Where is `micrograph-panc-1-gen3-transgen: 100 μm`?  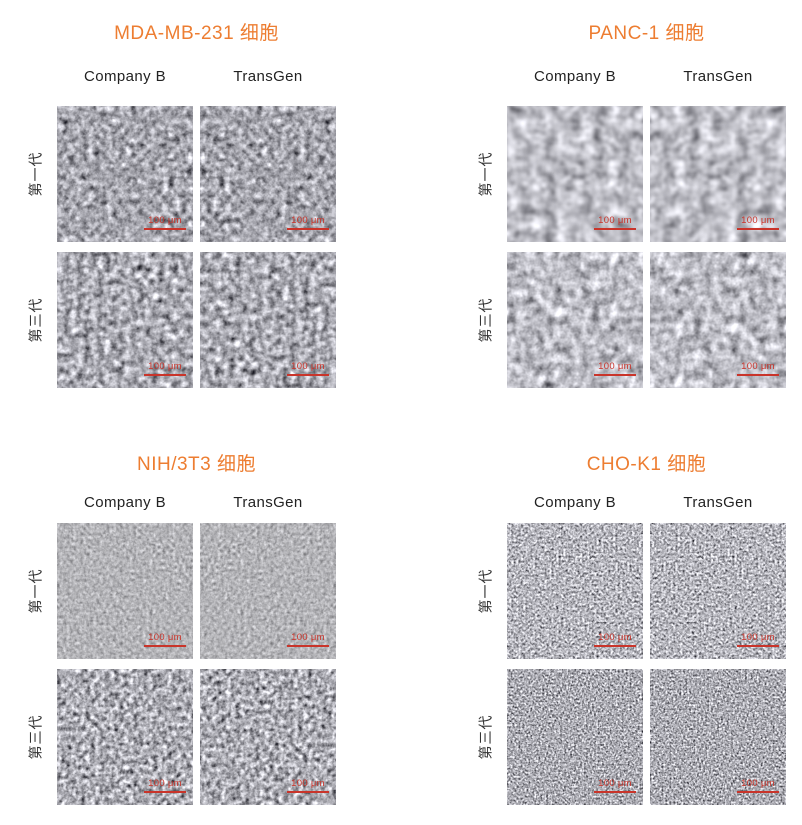
micrograph-panc-1-gen3-transgen: 100 μm is located at coordinates (718, 320).